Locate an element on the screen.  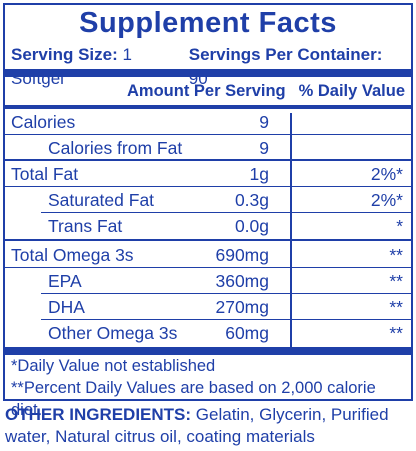
nutrient-amount: 60mg is located at coordinates (247, 333).